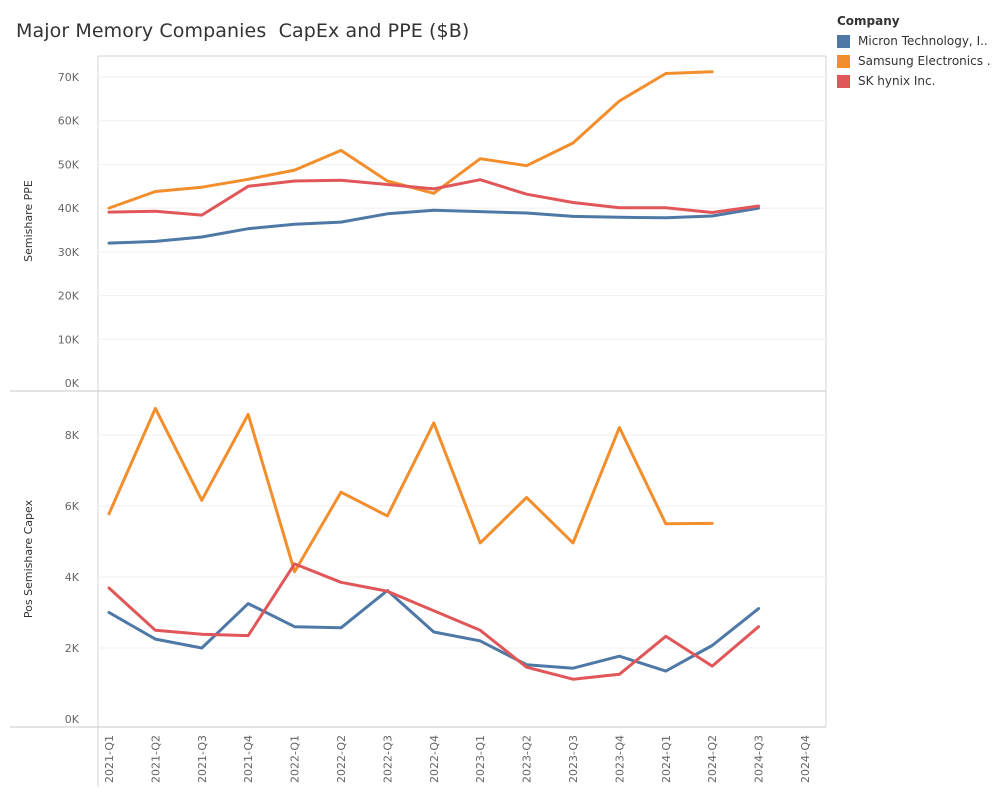  I want to click on legend-item-samsung: Samsung Electronics .., so click(917, 61).